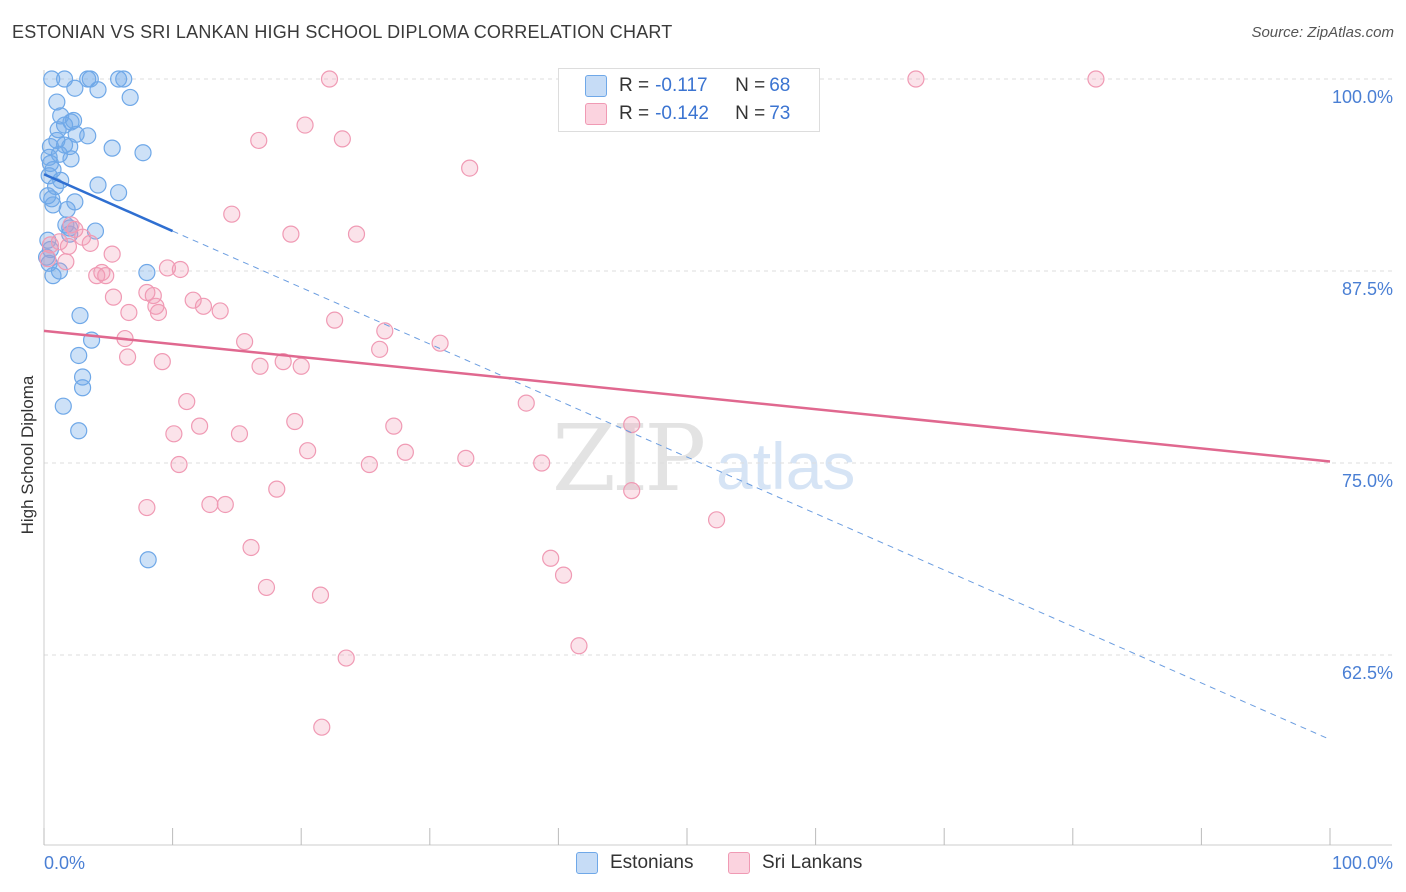 This screenshot has height=892, width=1406. What do you see at coordinates (687, 396) in the screenshot?
I see `trendline-sri-lankans` at bounding box center [687, 396].